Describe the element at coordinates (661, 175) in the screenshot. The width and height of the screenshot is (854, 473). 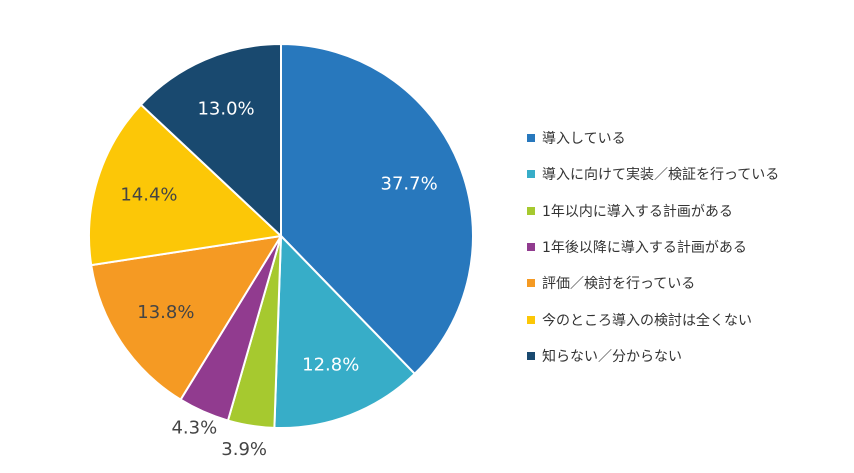
I see `legend-label: 導入に向けて実装／検証を行っている` at that location.